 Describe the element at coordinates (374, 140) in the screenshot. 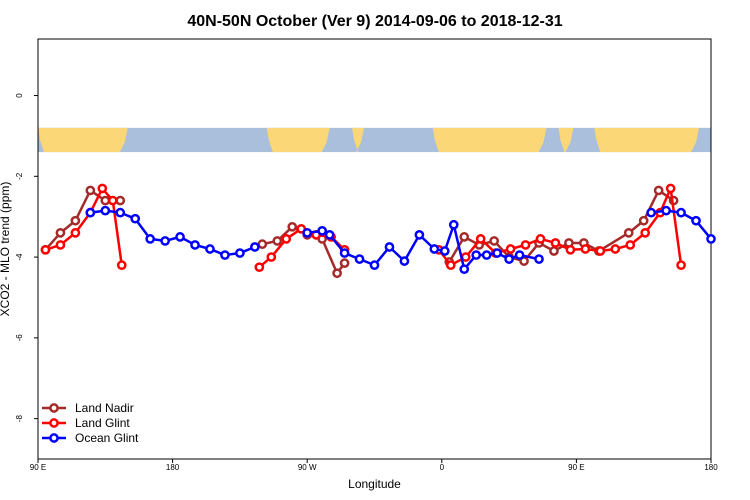

I see `world-map-band` at that location.